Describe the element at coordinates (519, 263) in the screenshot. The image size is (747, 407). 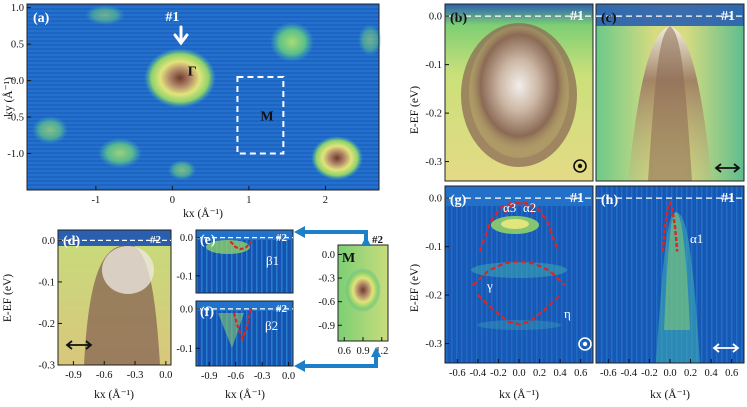
I see `panel-g-fit-curves` at that location.